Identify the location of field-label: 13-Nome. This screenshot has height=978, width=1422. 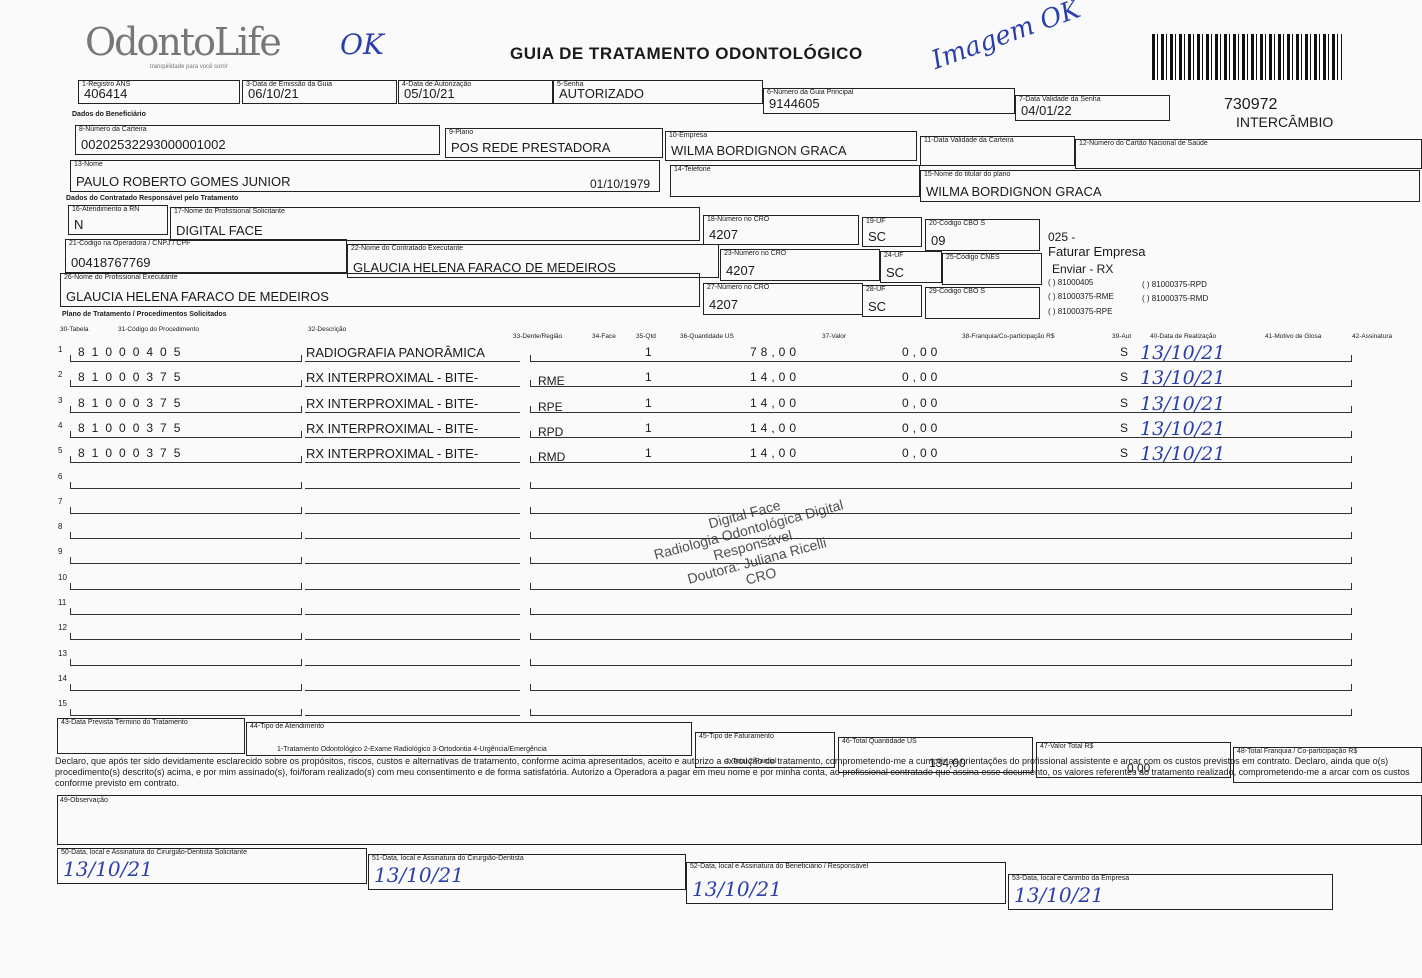
(88, 164).